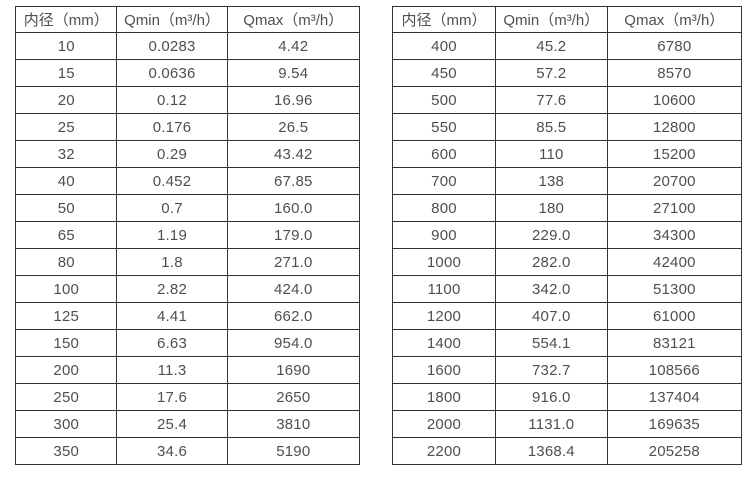 This screenshot has height=483, width=750. I want to click on table-row: 800 180 27100, so click(567, 208).